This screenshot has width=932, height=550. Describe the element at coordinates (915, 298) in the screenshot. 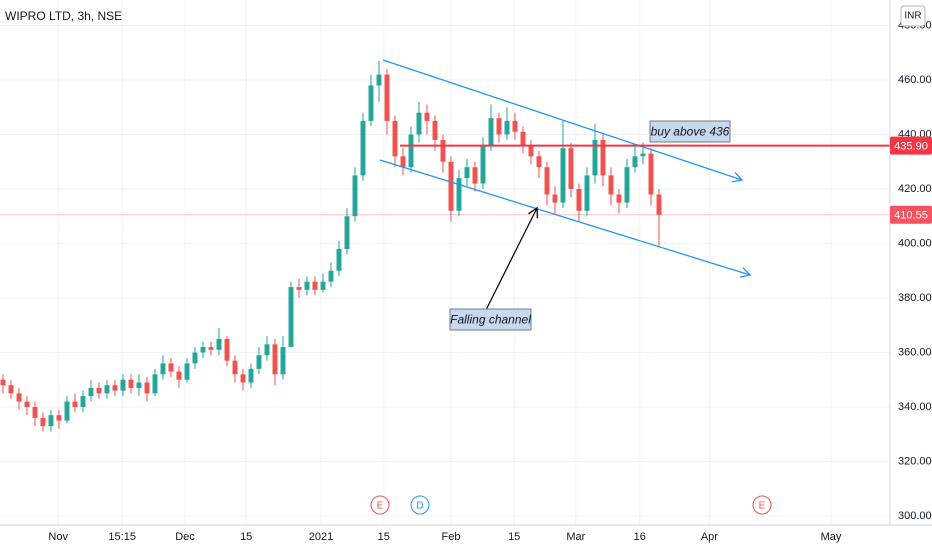

I see `y-tick-label: 380.00` at that location.